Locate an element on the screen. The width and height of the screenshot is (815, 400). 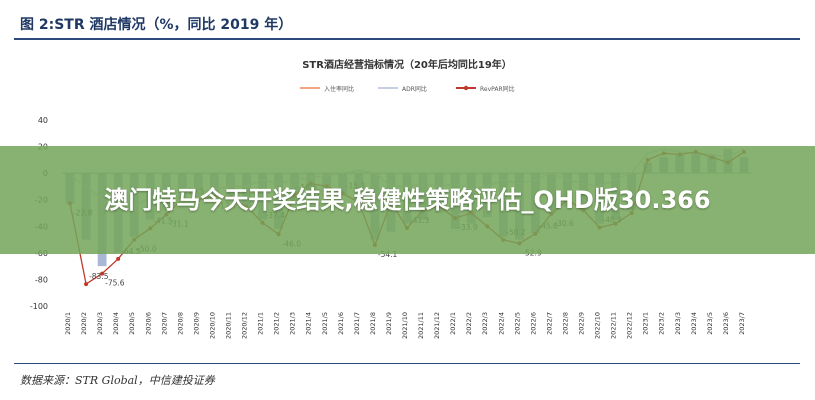
top-rule is located at coordinates (407, 39).